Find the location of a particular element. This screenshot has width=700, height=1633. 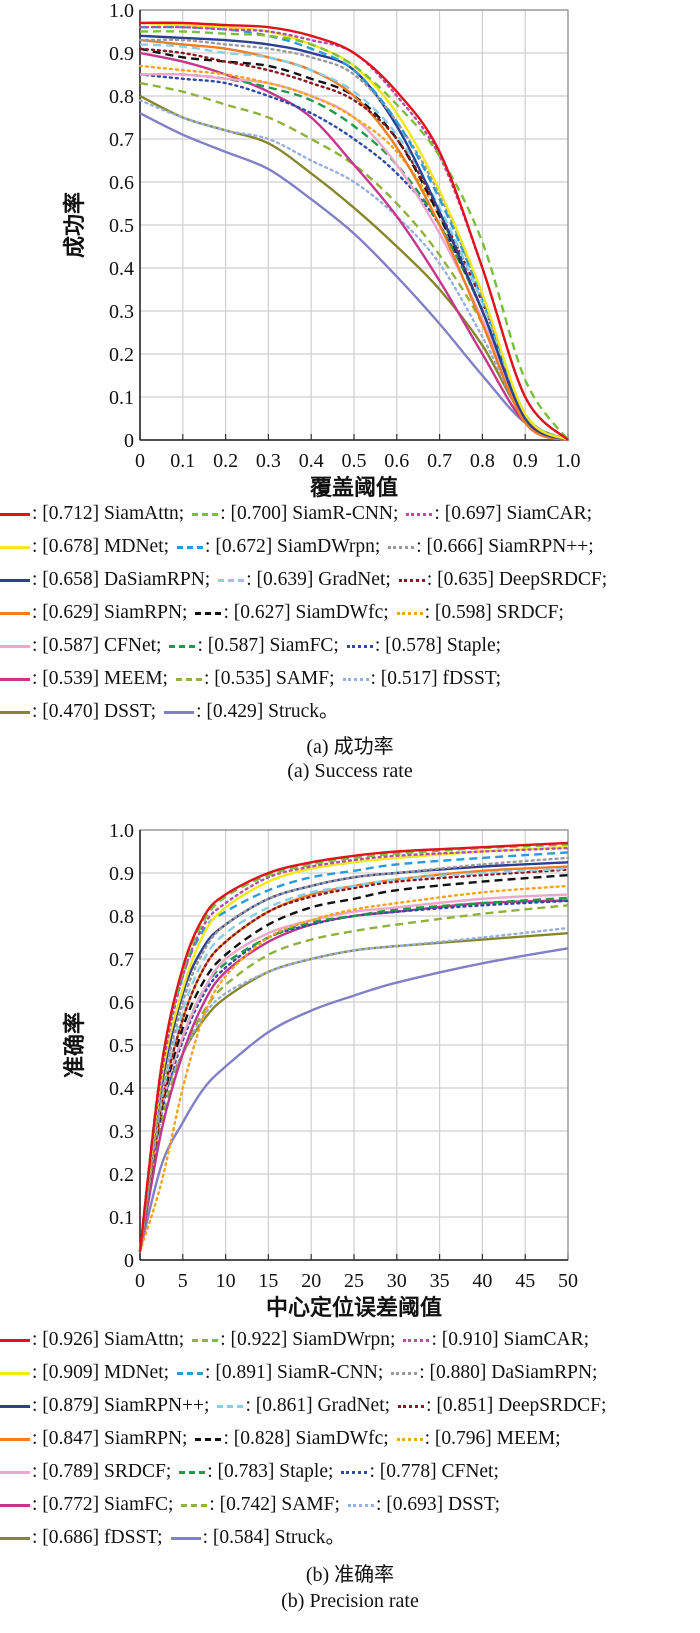

legend-item: : [0.539] MEEM; is located at coordinates (84, 678).